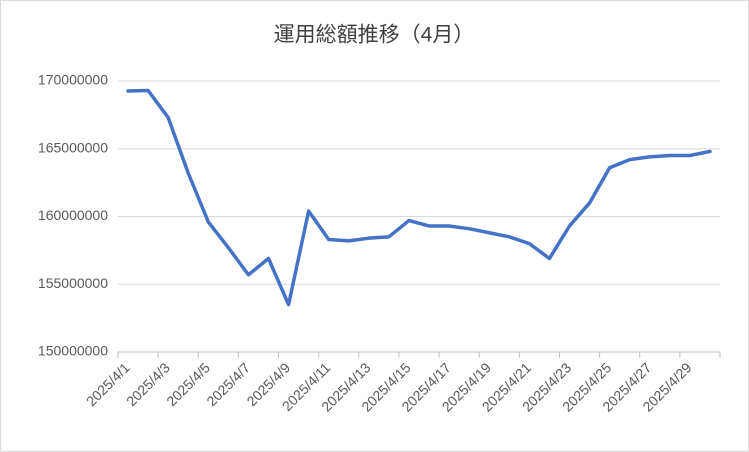  Describe the element at coordinates (73, 351) in the screenshot. I see `y-tick-label: 150000000` at that location.